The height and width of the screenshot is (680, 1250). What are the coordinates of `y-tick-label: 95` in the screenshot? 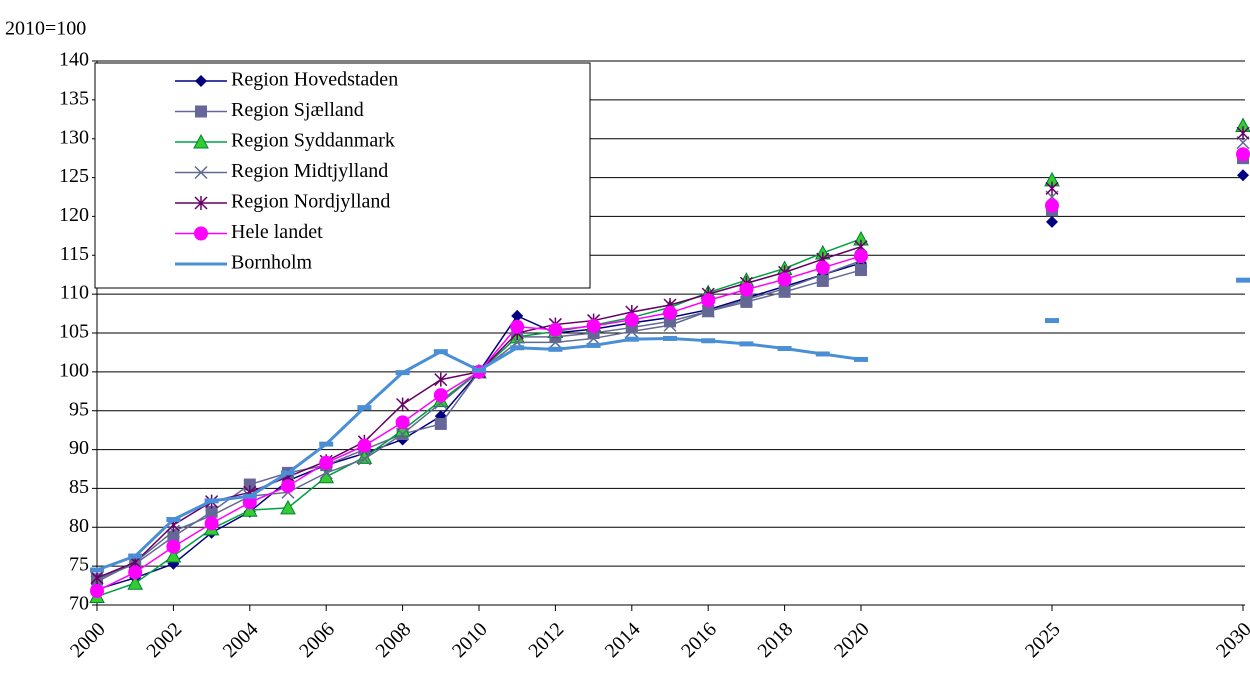 It's located at (79, 409).